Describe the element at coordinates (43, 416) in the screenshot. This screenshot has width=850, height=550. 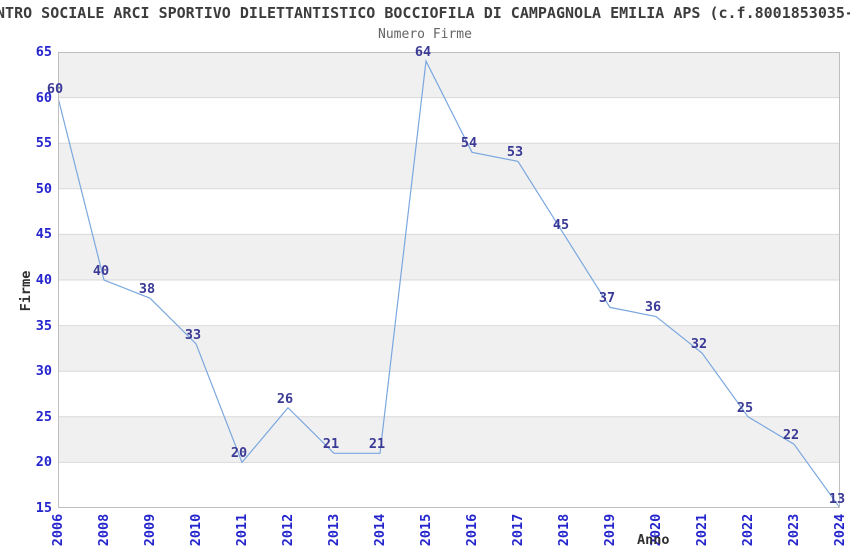
I see `y-tick-label: 25` at that location.